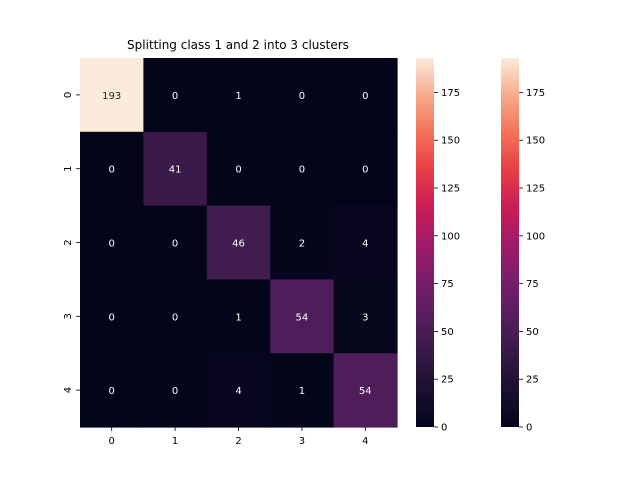 This screenshot has width=640, height=480. I want to click on heatmap-cell-r1-c3, so click(302, 169).